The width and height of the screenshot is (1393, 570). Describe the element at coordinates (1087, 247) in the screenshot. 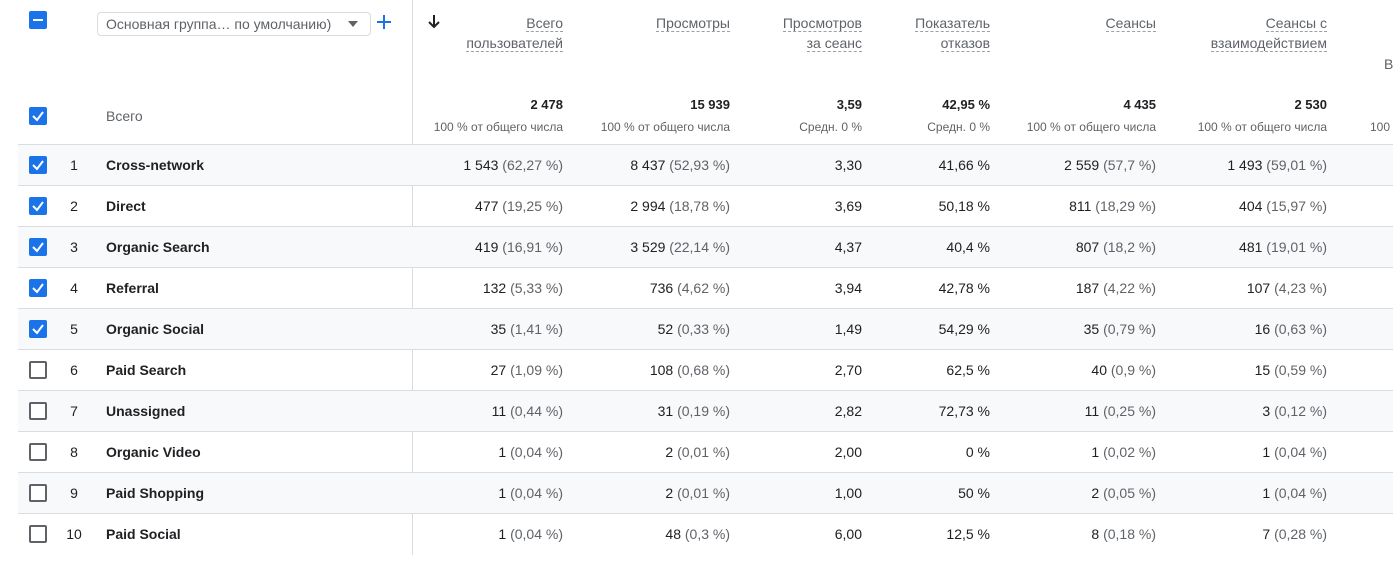

I see `cell-value: 807` at that location.